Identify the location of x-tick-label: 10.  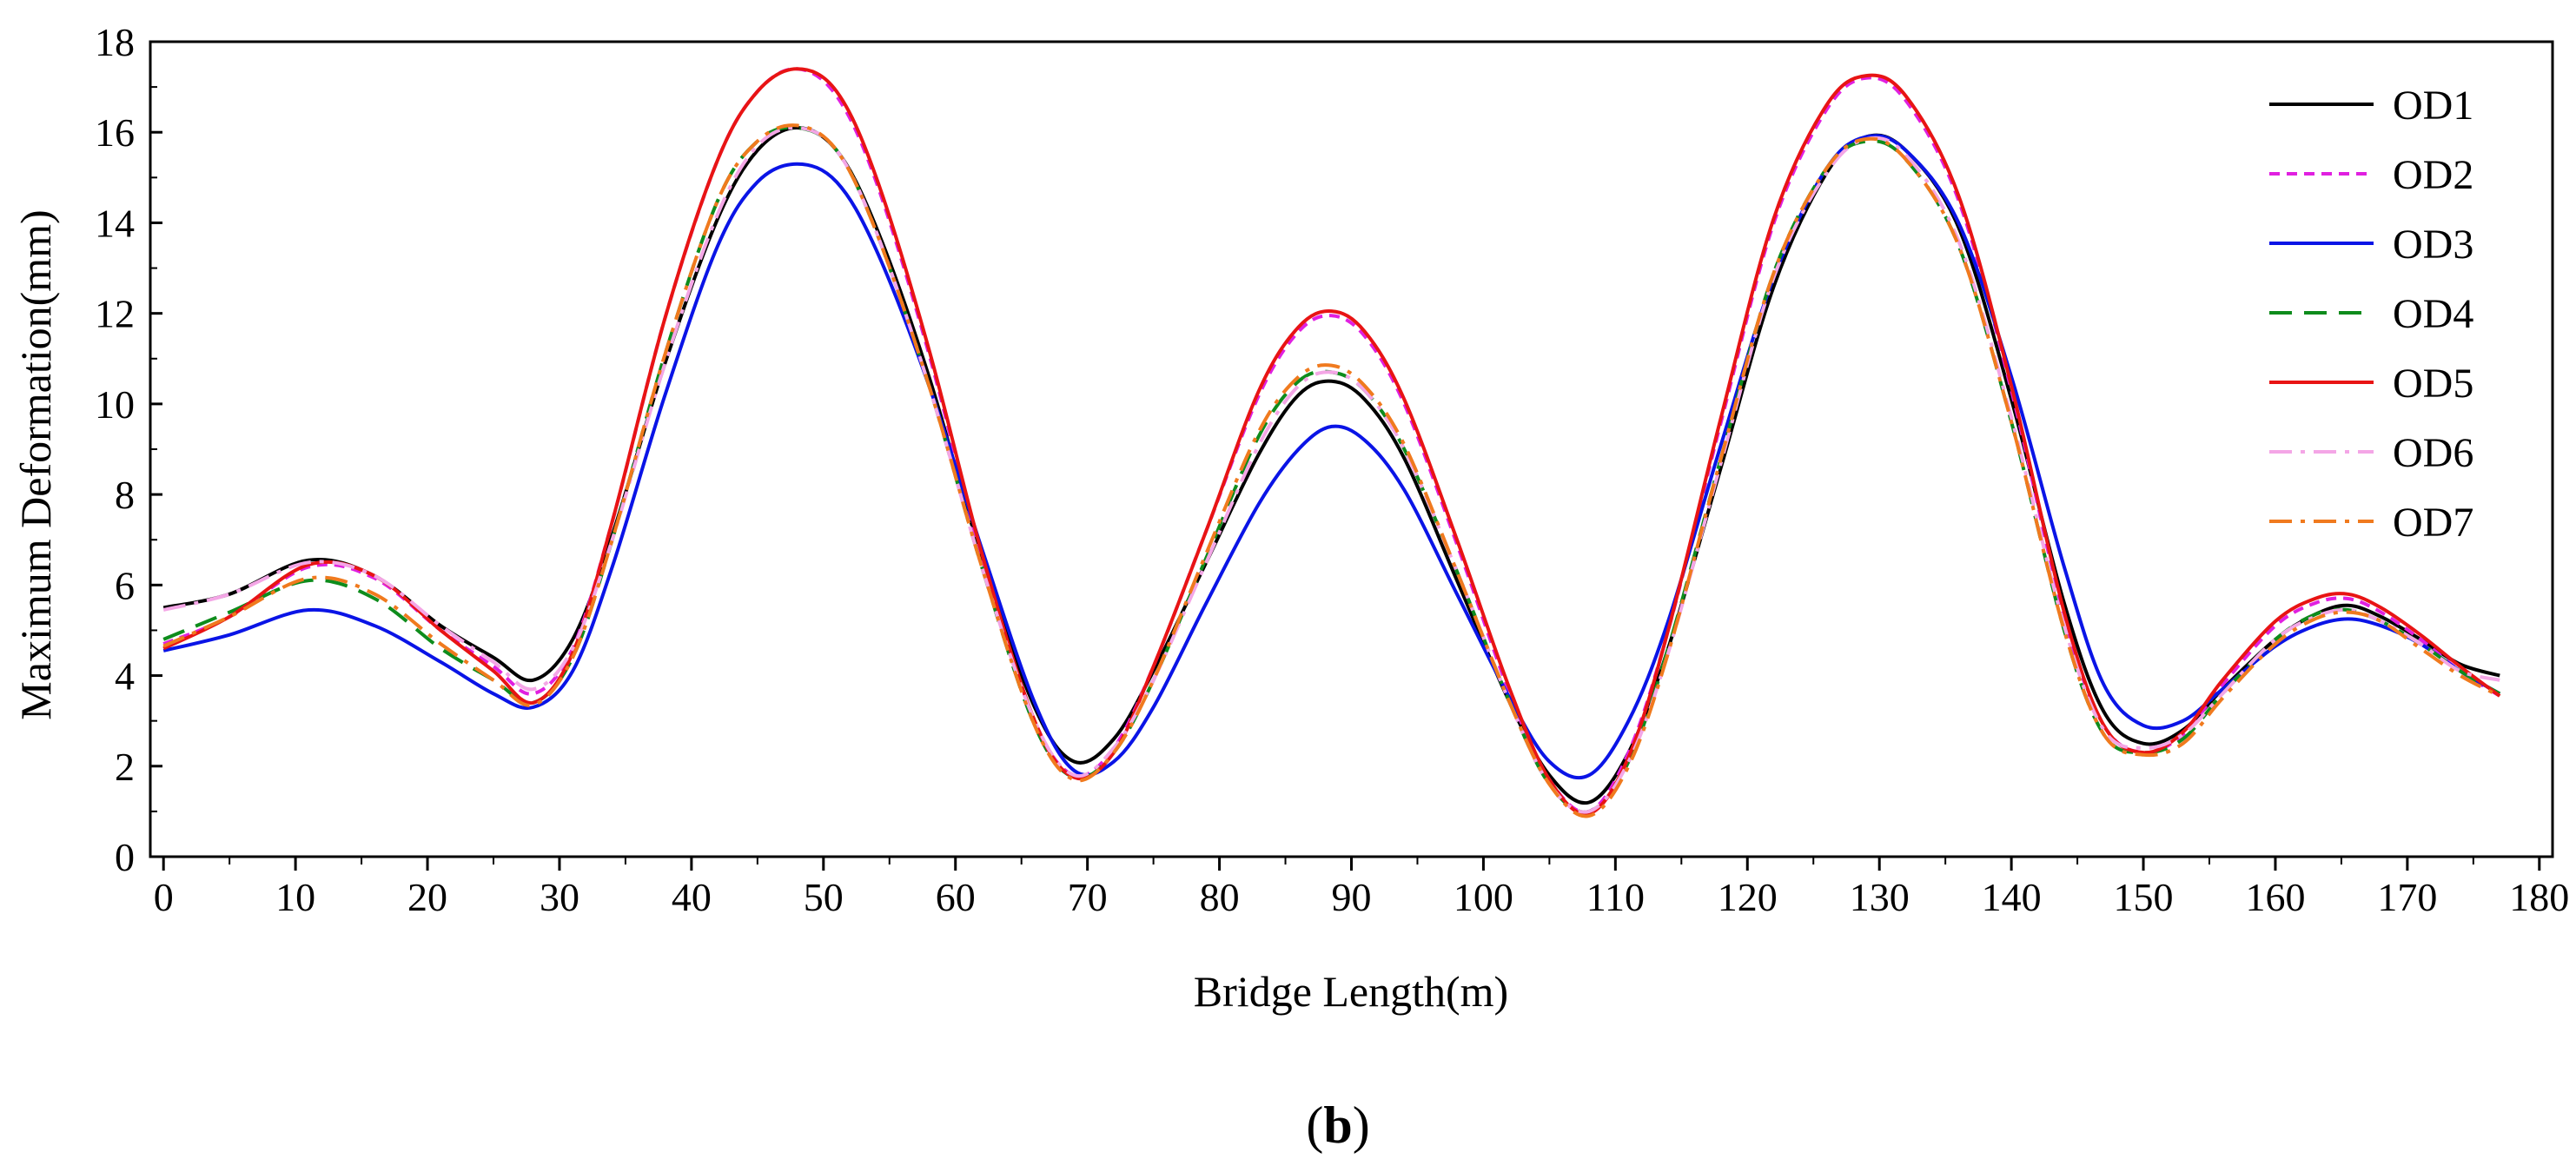
(295, 897).